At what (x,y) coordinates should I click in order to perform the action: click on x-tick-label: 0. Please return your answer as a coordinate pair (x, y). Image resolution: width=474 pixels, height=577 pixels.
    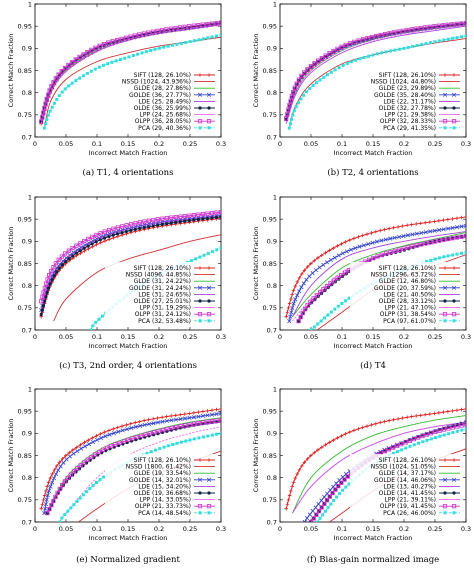
    Looking at the image, I should click on (280, 337).